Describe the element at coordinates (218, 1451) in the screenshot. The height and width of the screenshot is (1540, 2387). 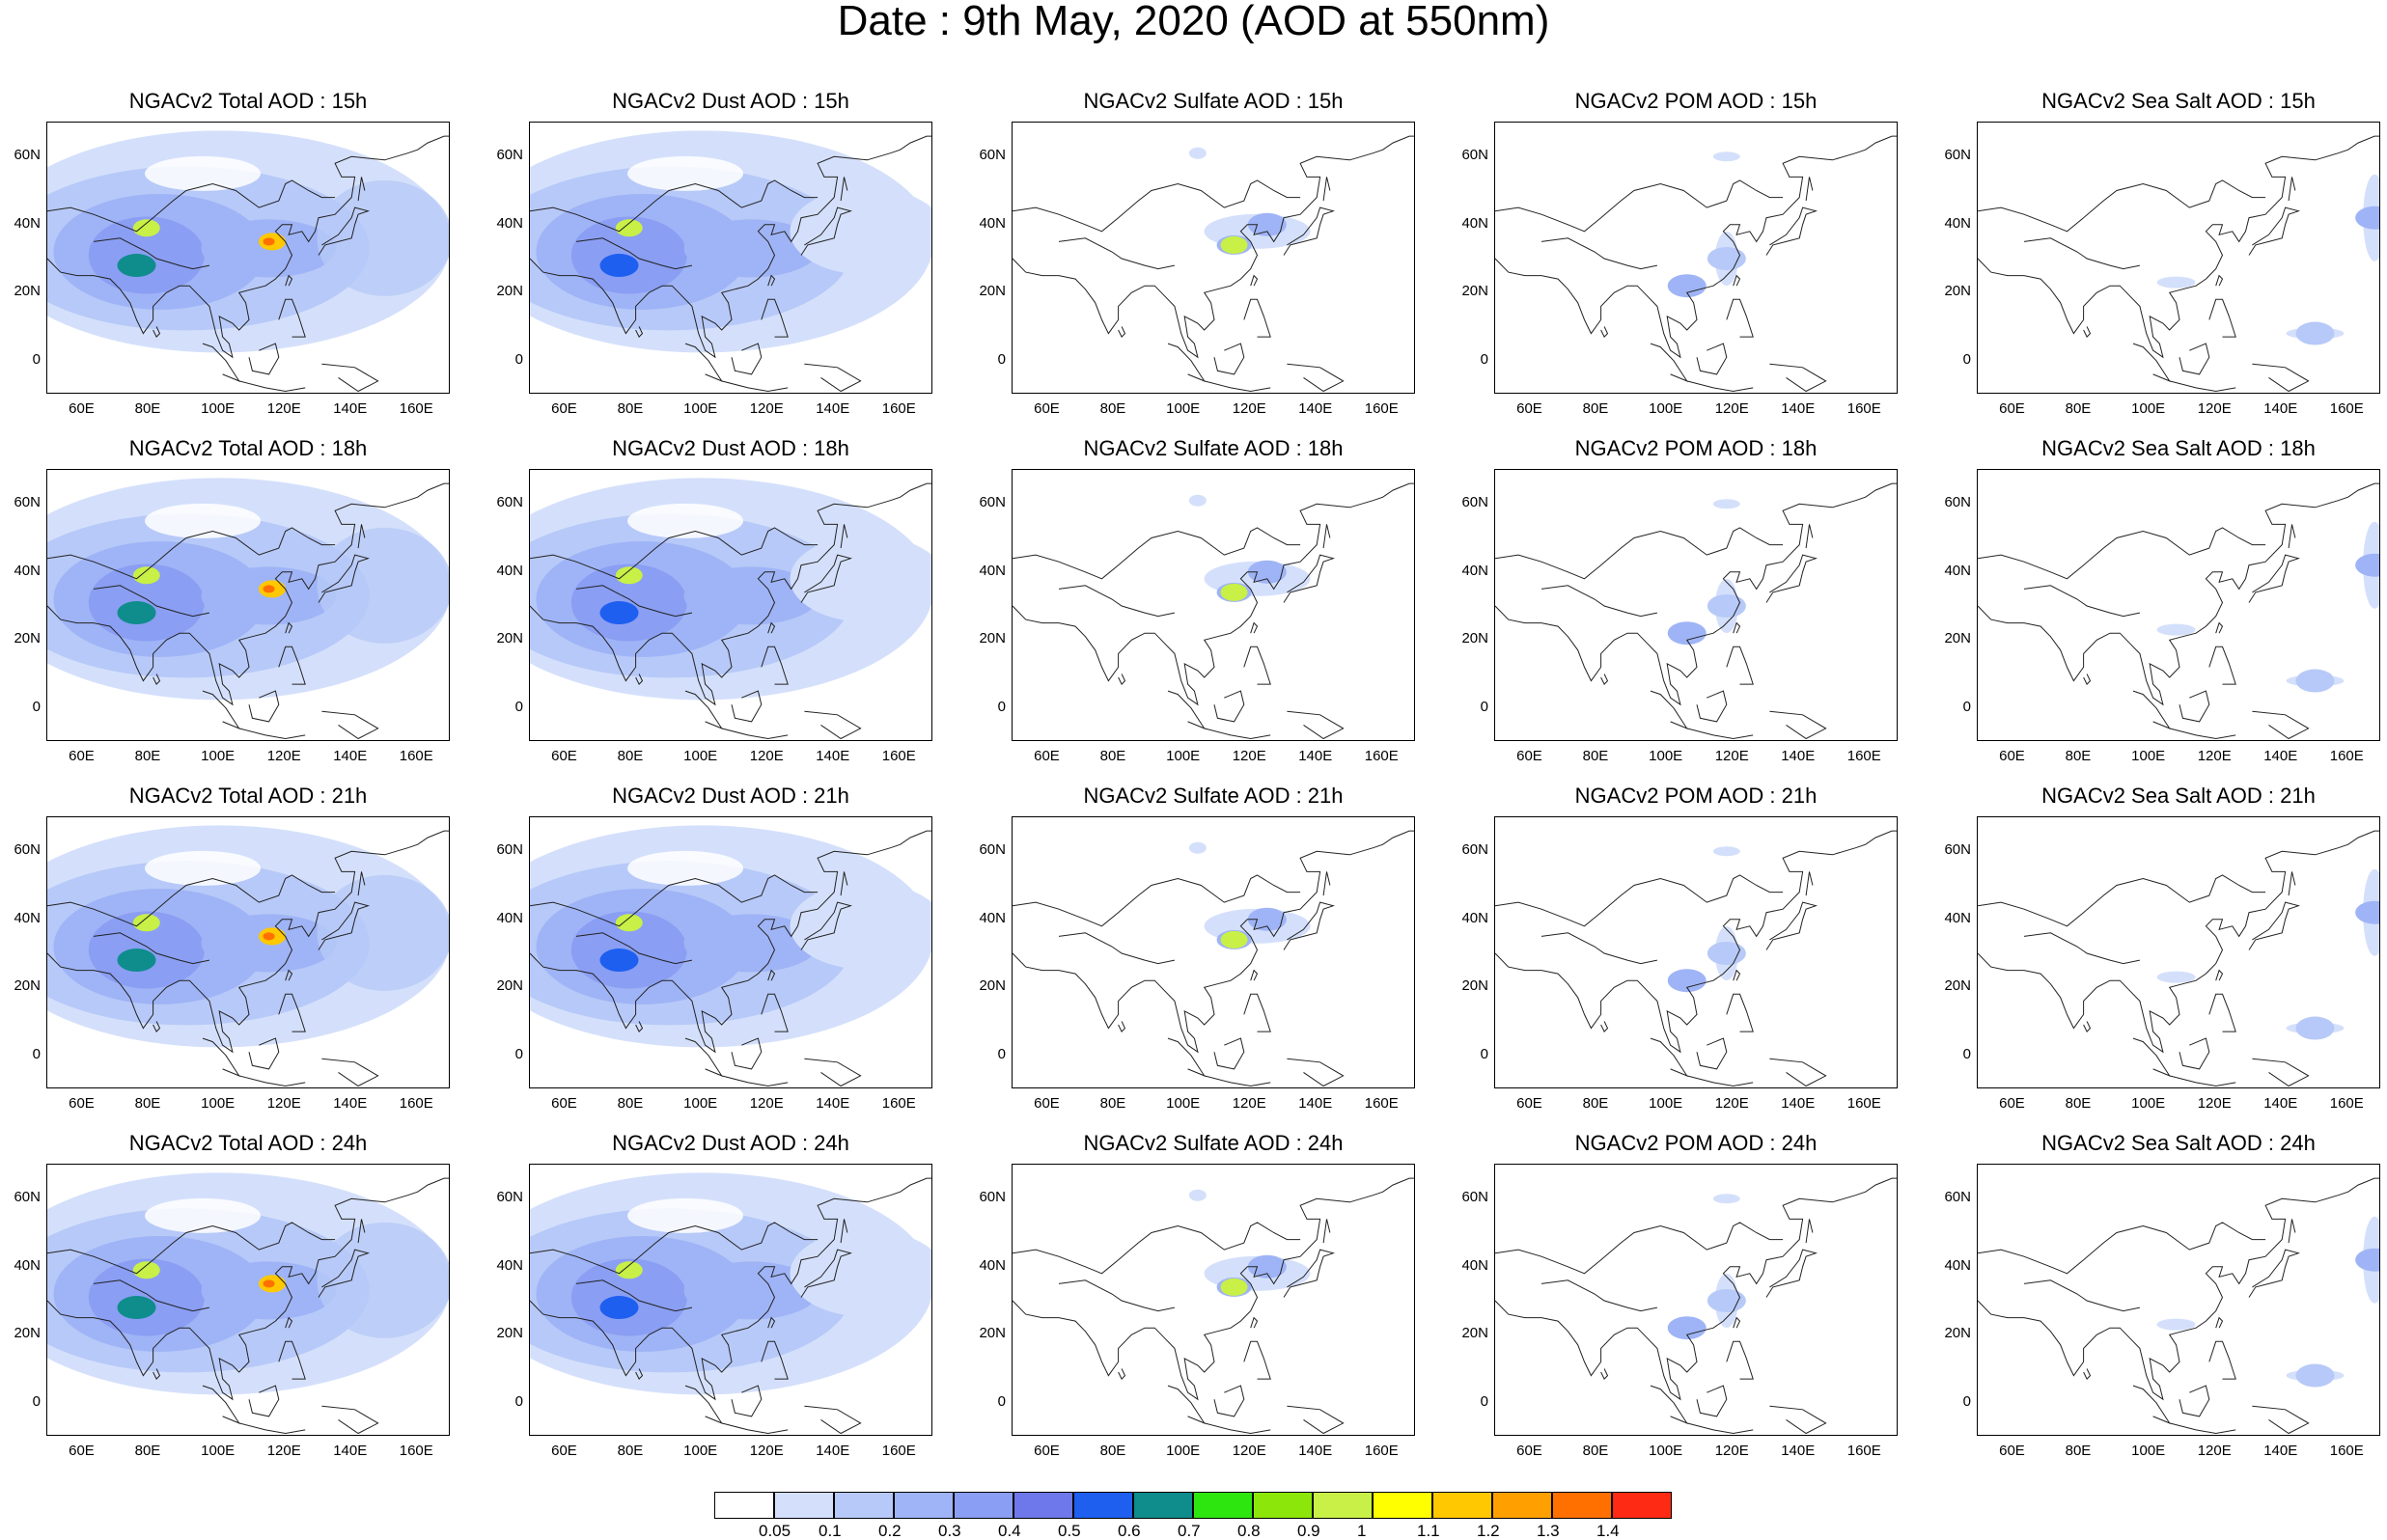
I see `lon-tick-label: 100E` at that location.